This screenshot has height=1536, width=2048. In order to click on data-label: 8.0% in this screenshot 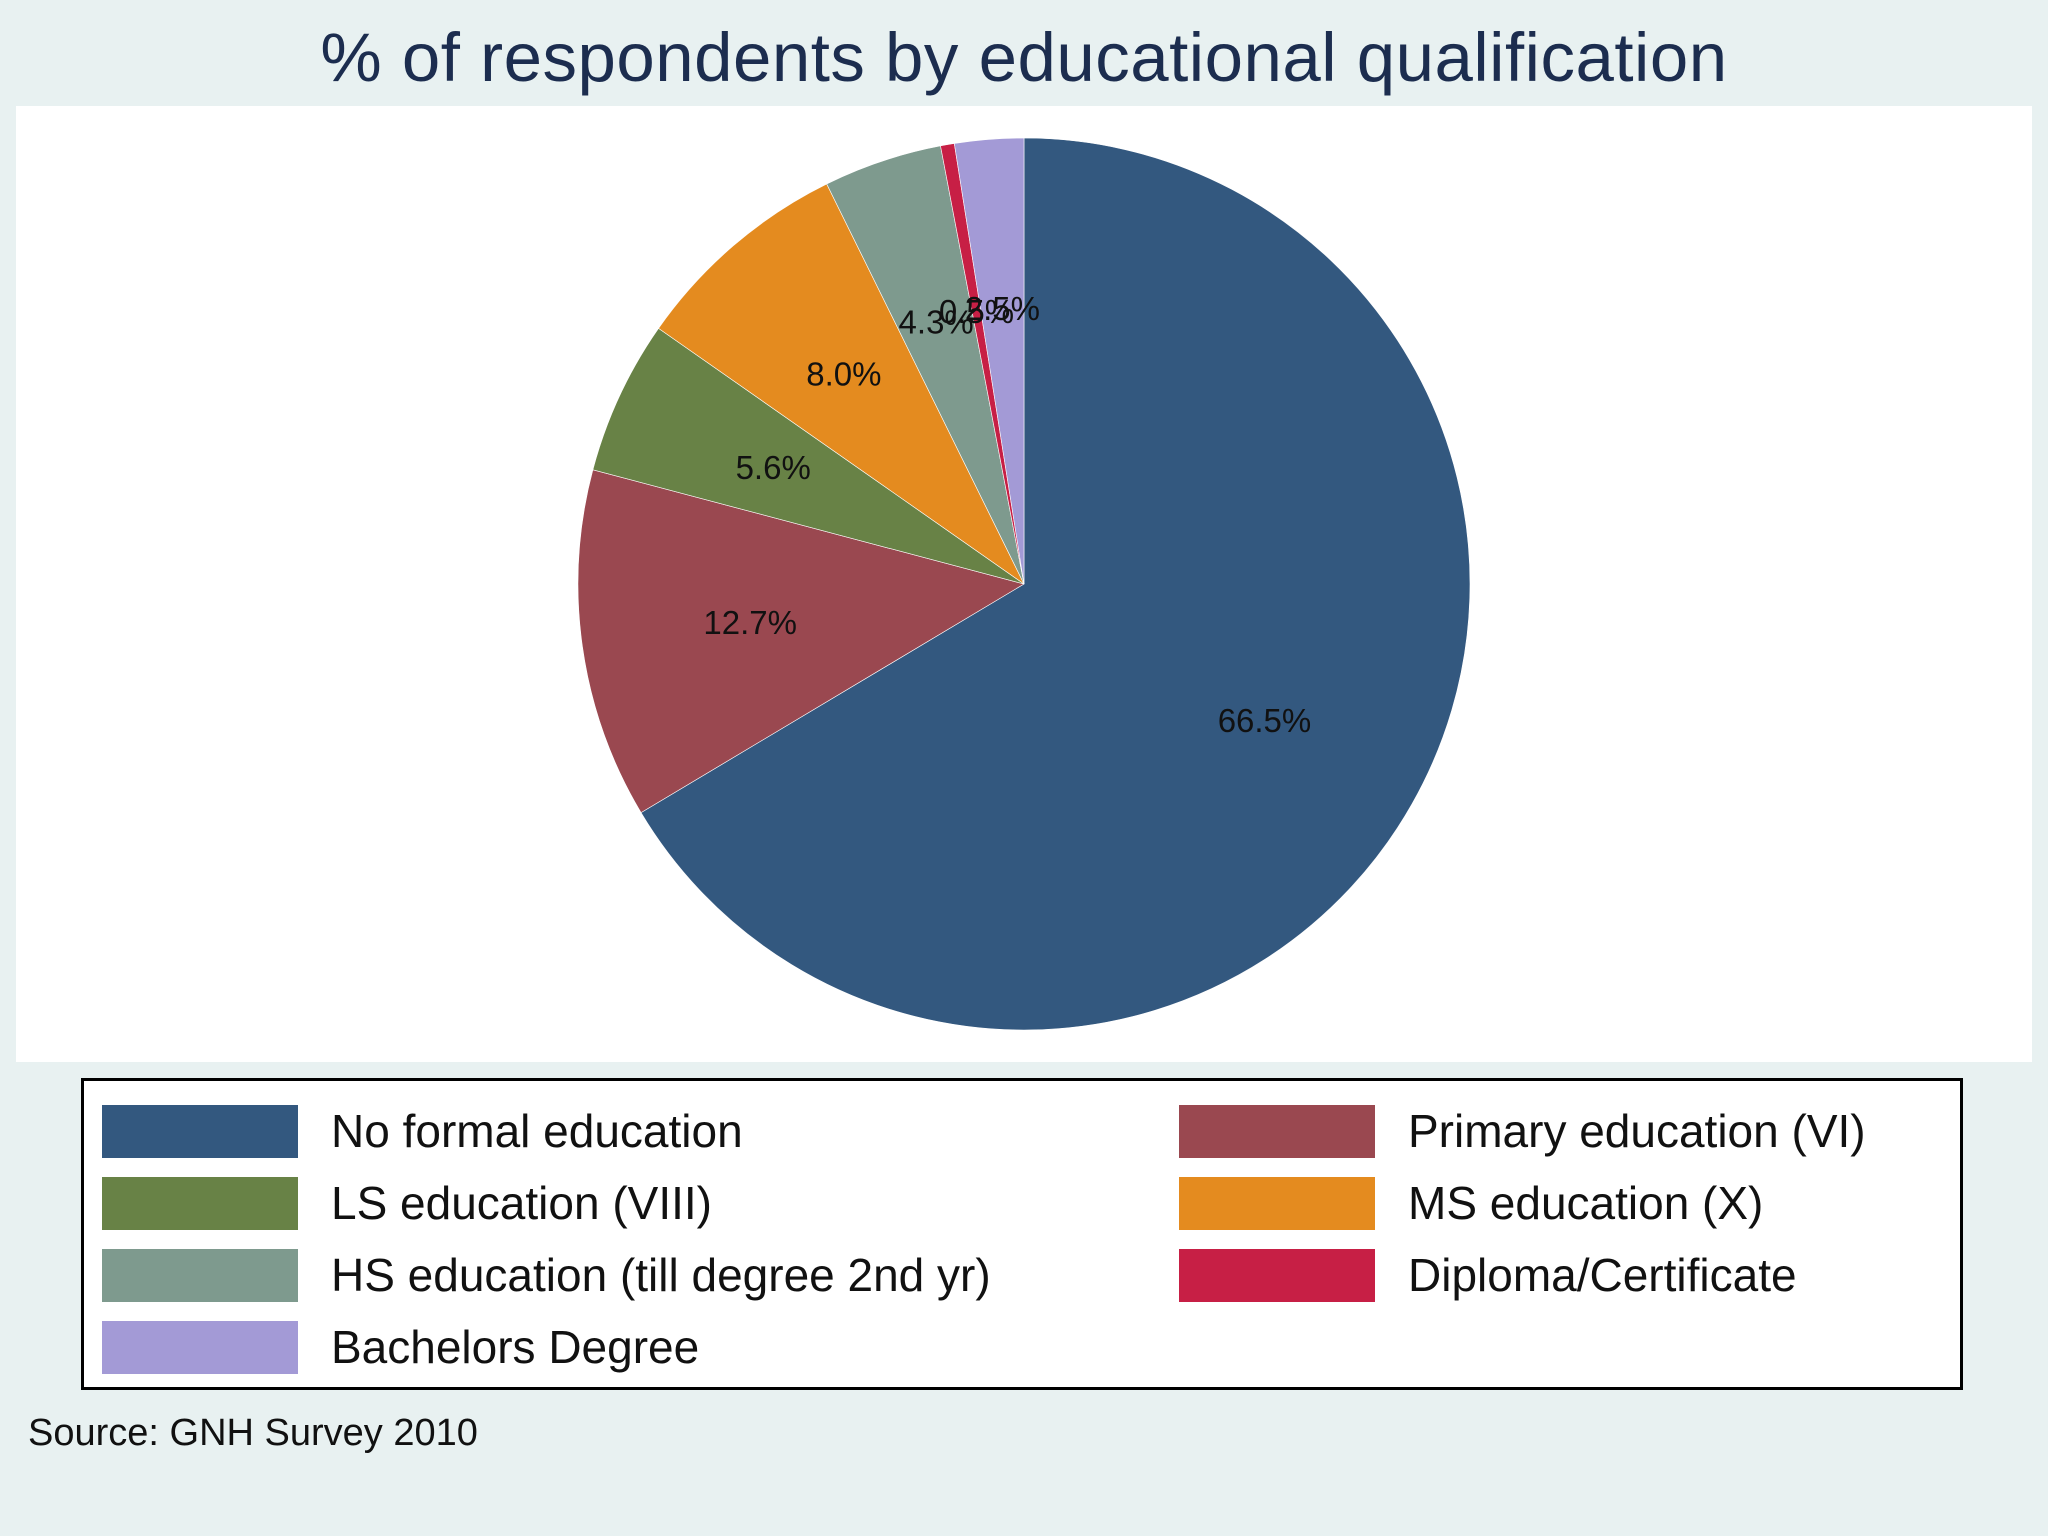, I will do `click(843, 374)`.